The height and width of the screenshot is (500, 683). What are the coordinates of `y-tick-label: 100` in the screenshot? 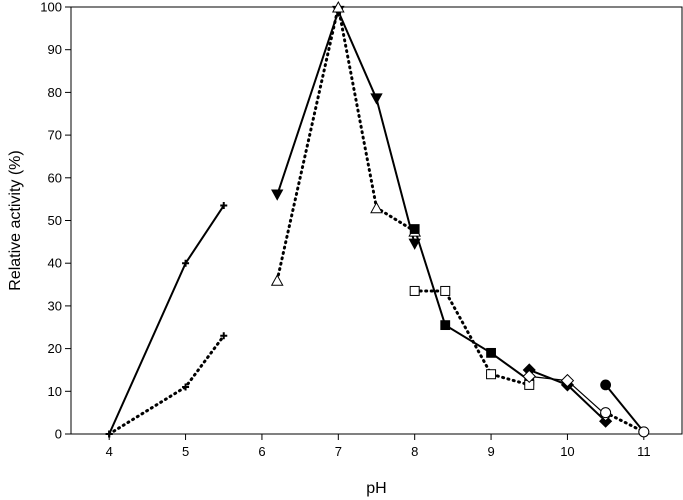 It's located at (51, 7).